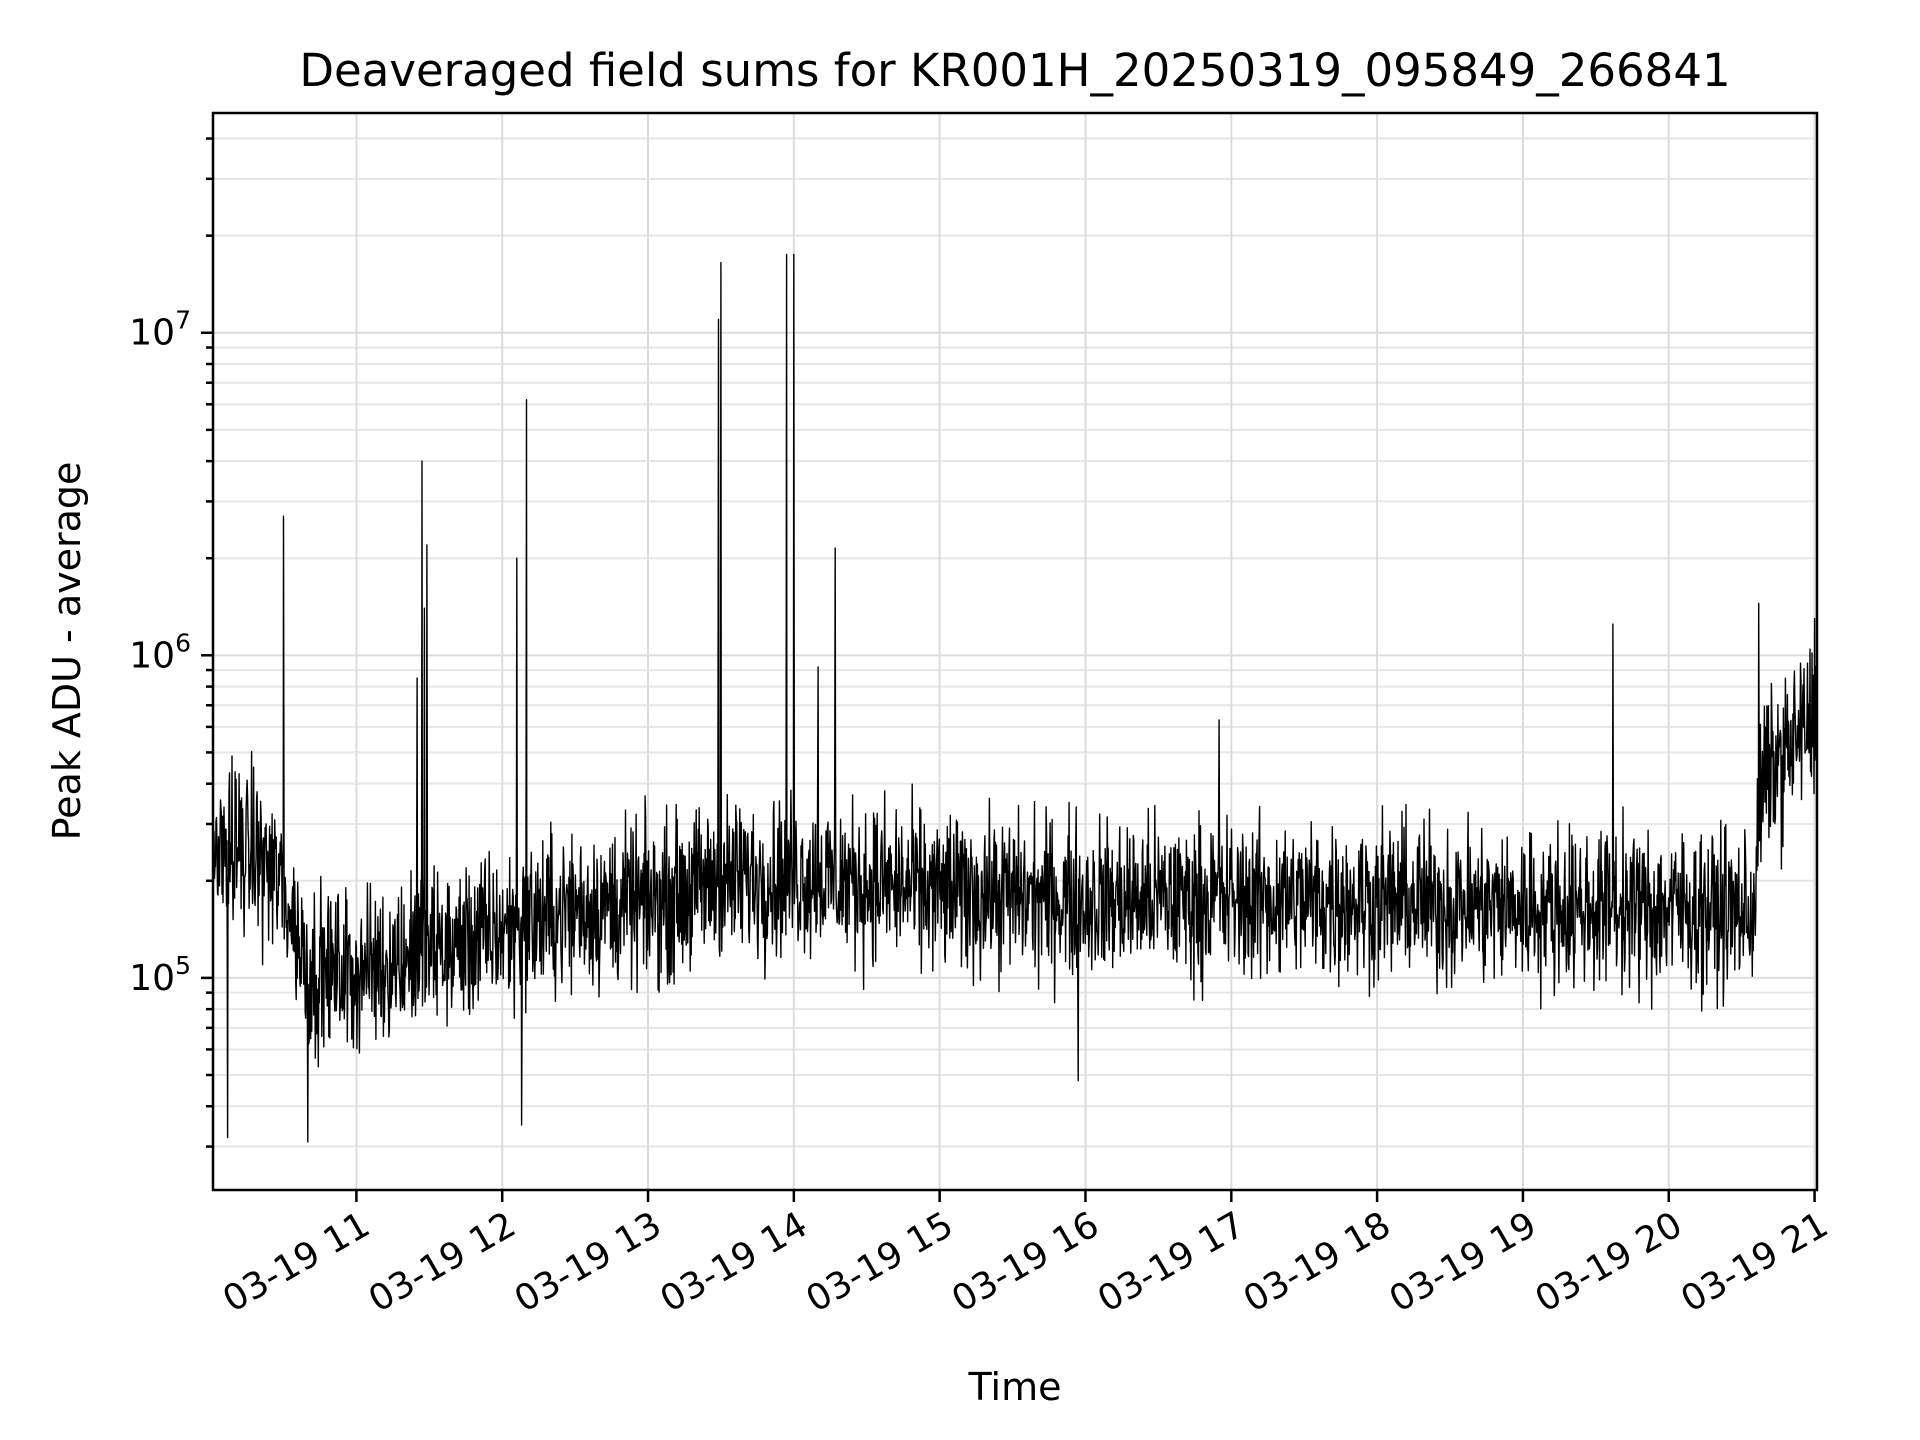 This screenshot has height=1440, width=1920. I want to click on y-tick-label: 10⁷, so click(160, 330).